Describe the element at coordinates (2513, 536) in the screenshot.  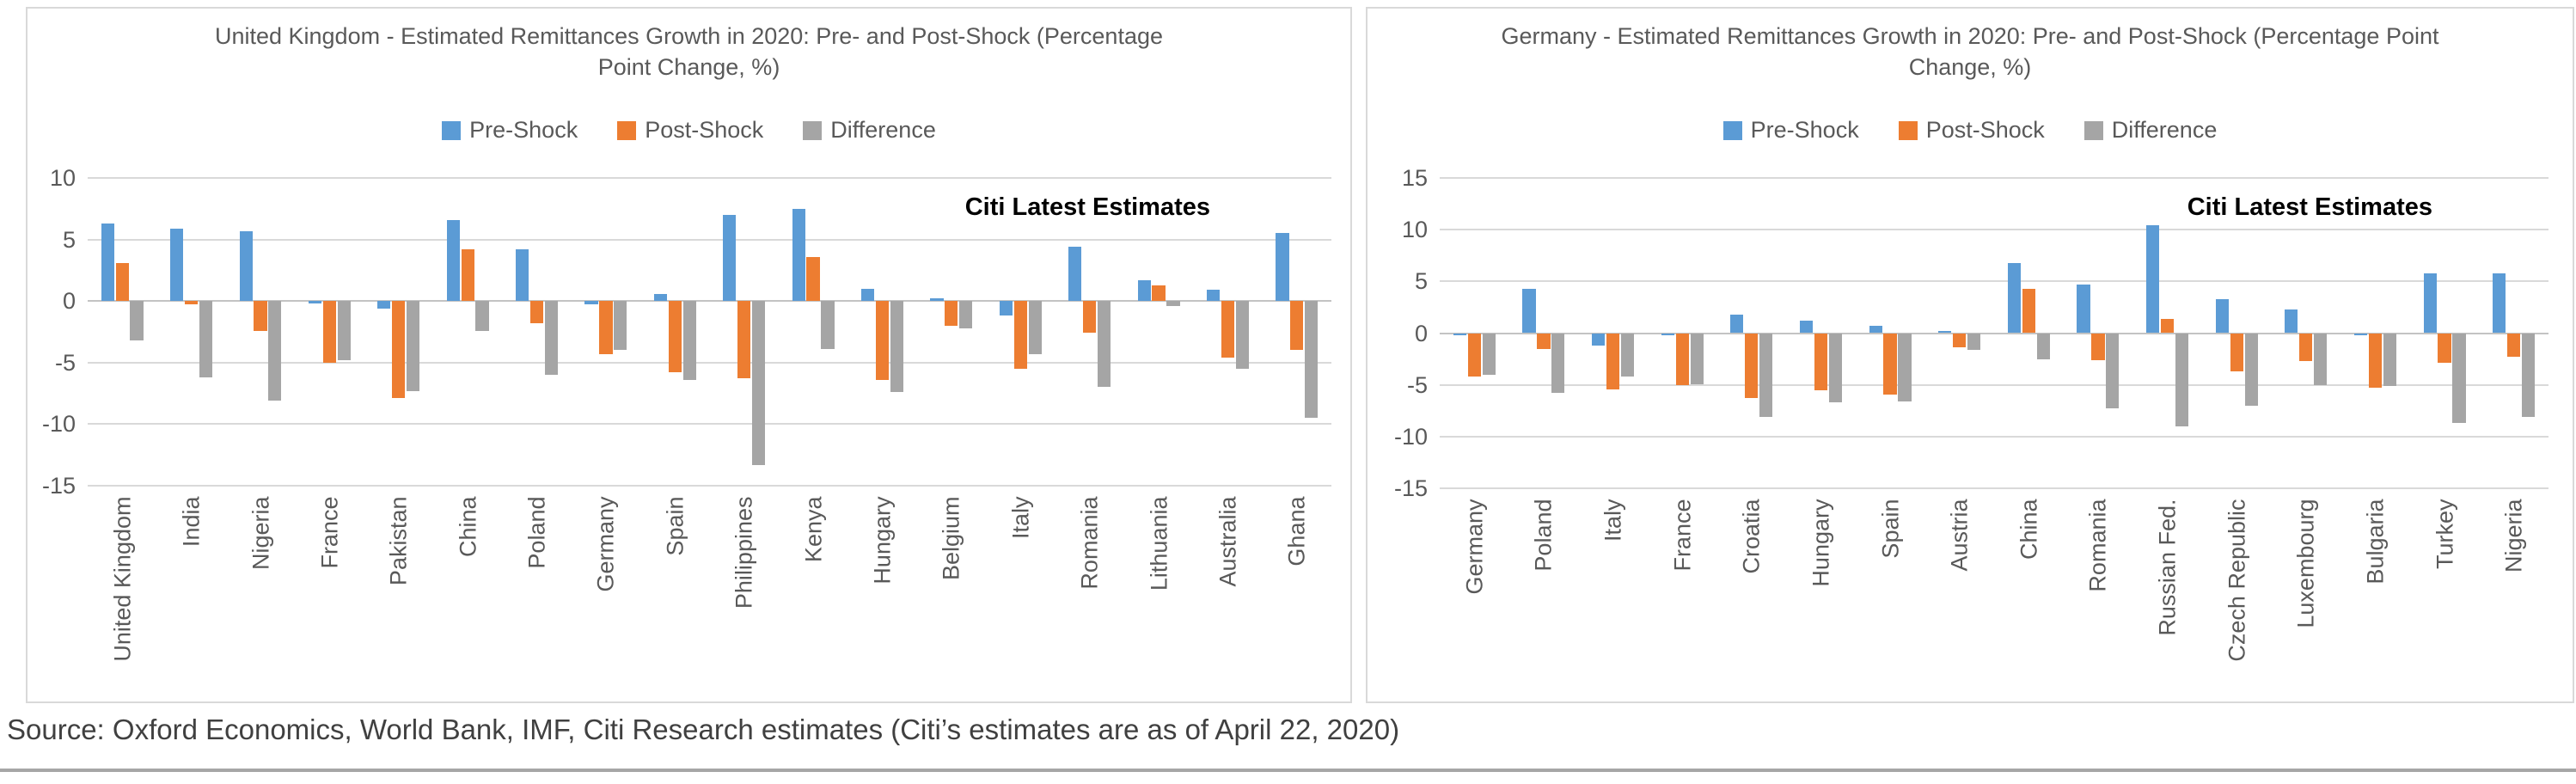
I see `x-axis-category-label: Nigeria` at that location.